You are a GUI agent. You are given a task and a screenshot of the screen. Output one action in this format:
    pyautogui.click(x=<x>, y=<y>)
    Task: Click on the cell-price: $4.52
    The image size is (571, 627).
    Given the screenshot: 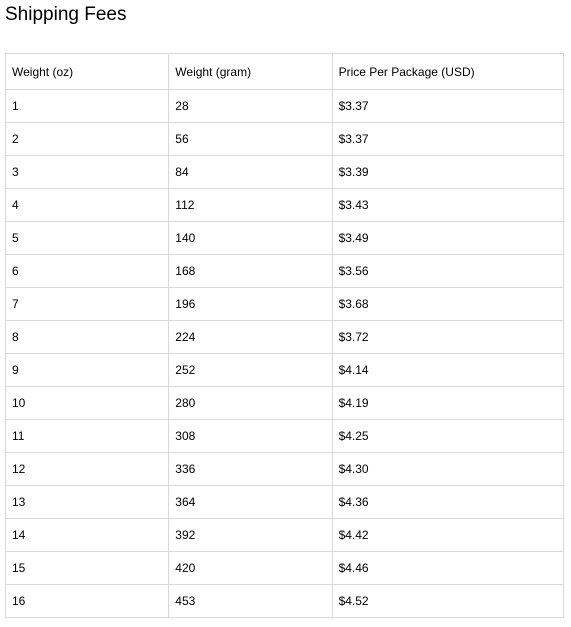 What is the action you would take?
    pyautogui.click(x=448, y=601)
    